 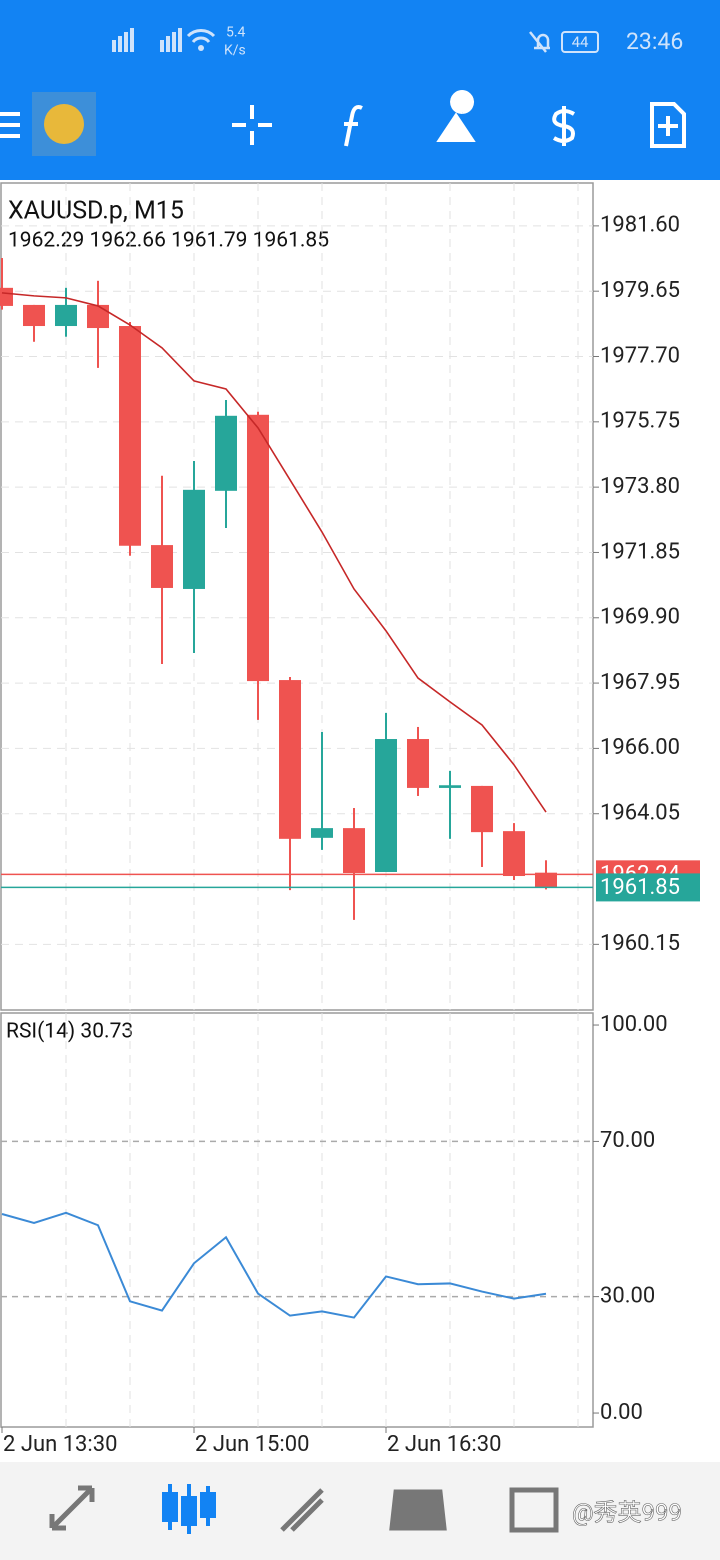 What do you see at coordinates (640, 617) in the screenshot?
I see `y-tick-label: 1969.90` at bounding box center [640, 617].